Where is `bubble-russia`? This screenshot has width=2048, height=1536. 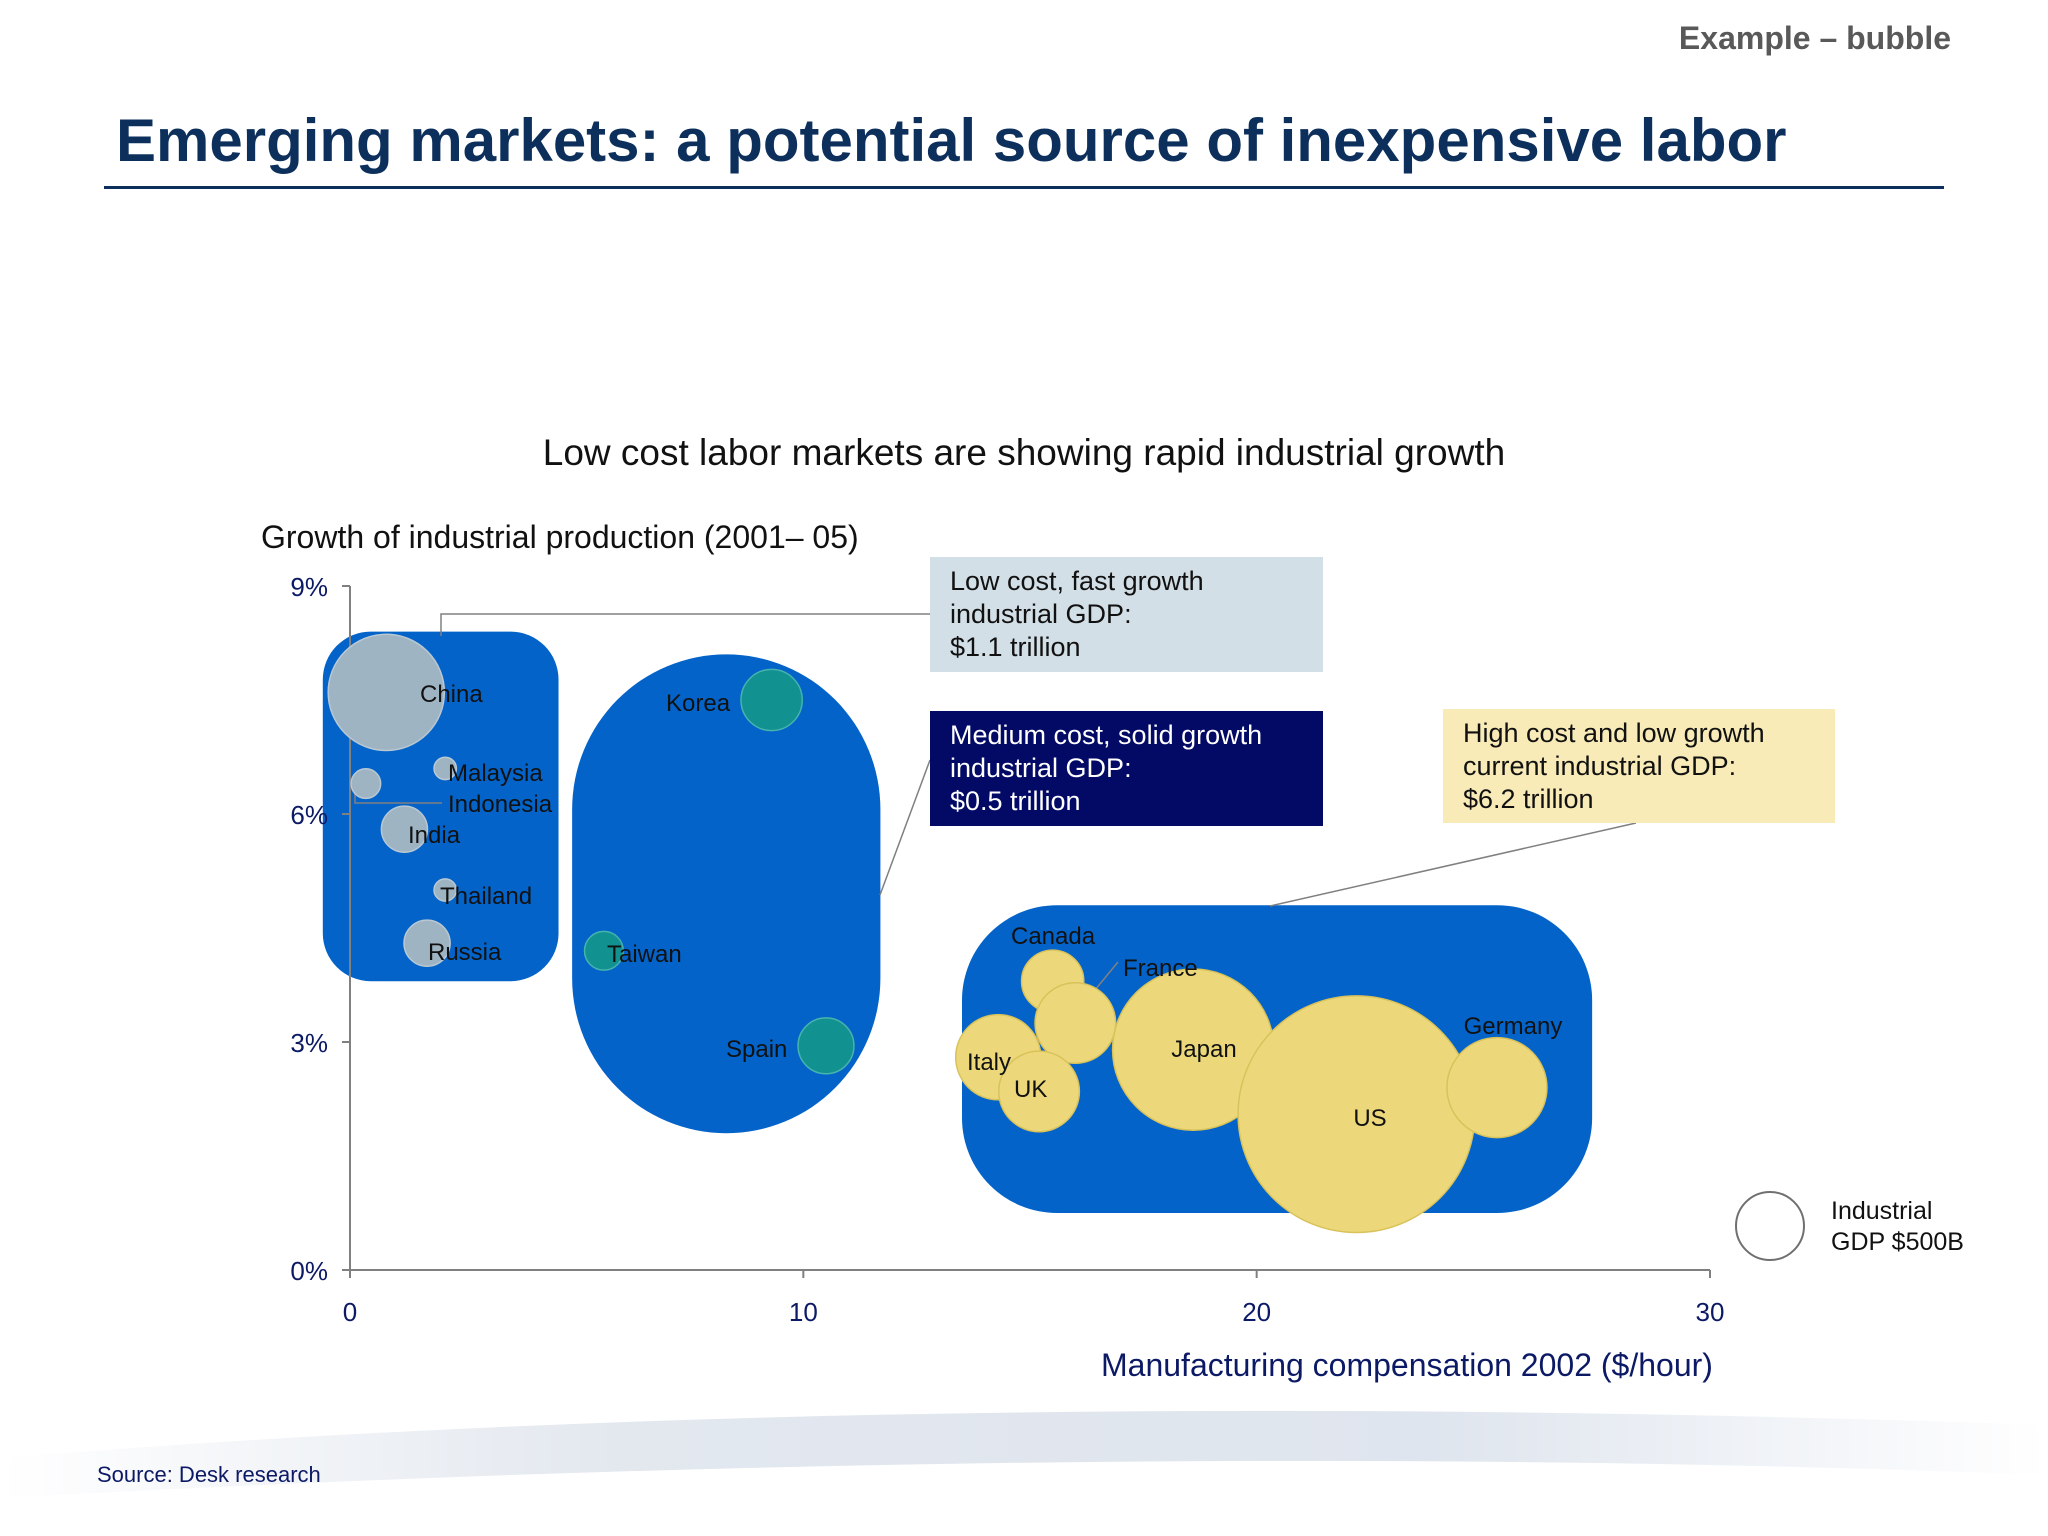 bubble-russia is located at coordinates (427, 943).